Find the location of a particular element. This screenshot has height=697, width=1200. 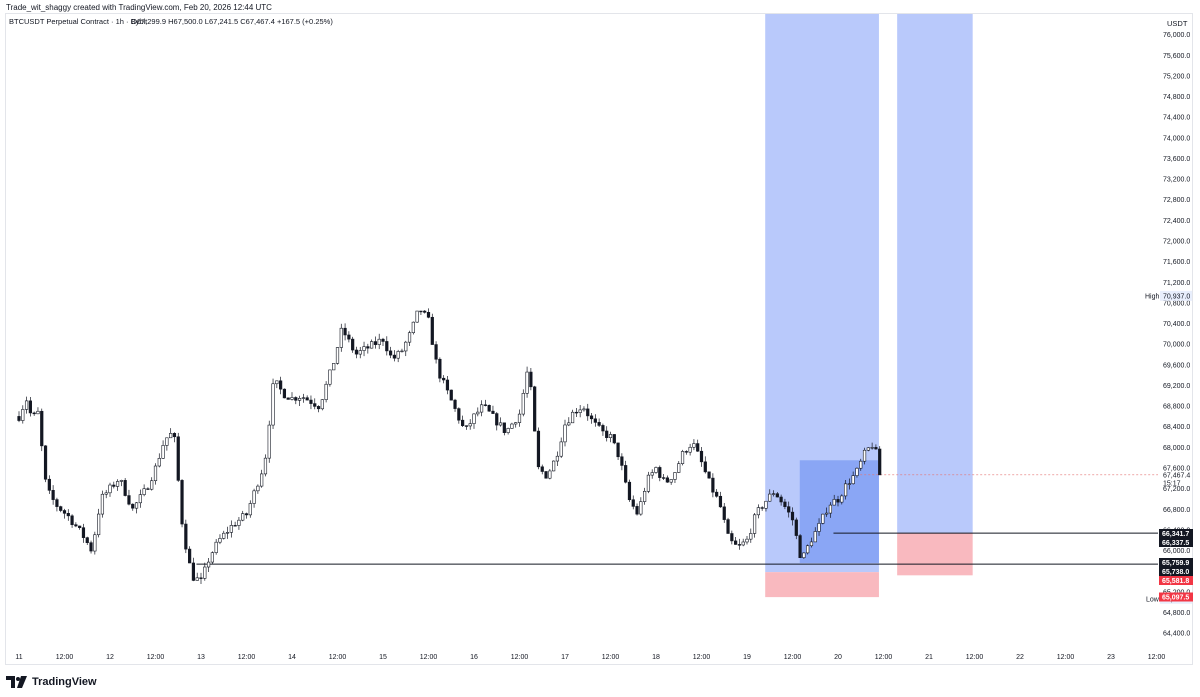

chart-title: BTCUSDT Perpetual Contract · 1h · Bybit is located at coordinates (78, 21).